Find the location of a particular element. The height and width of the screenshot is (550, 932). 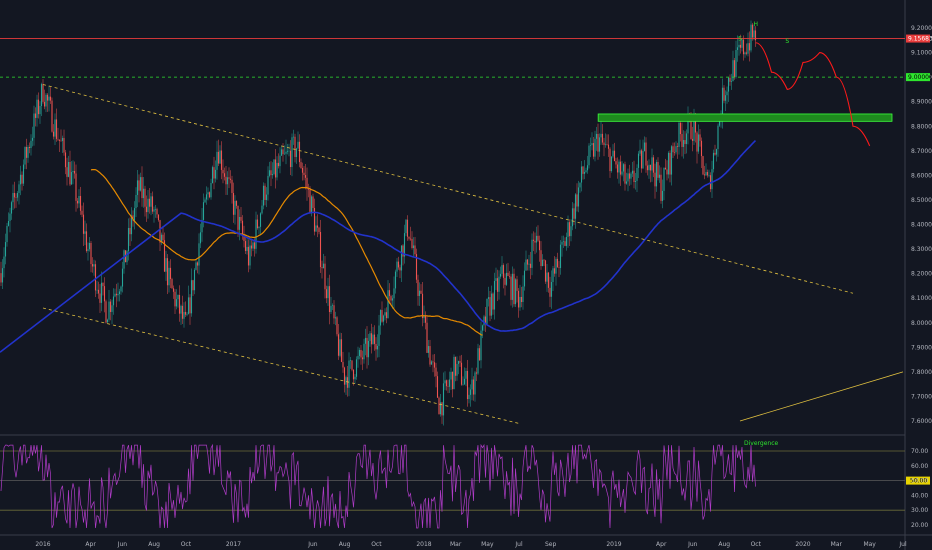

price-level-tag is located at coordinates (918, 38).